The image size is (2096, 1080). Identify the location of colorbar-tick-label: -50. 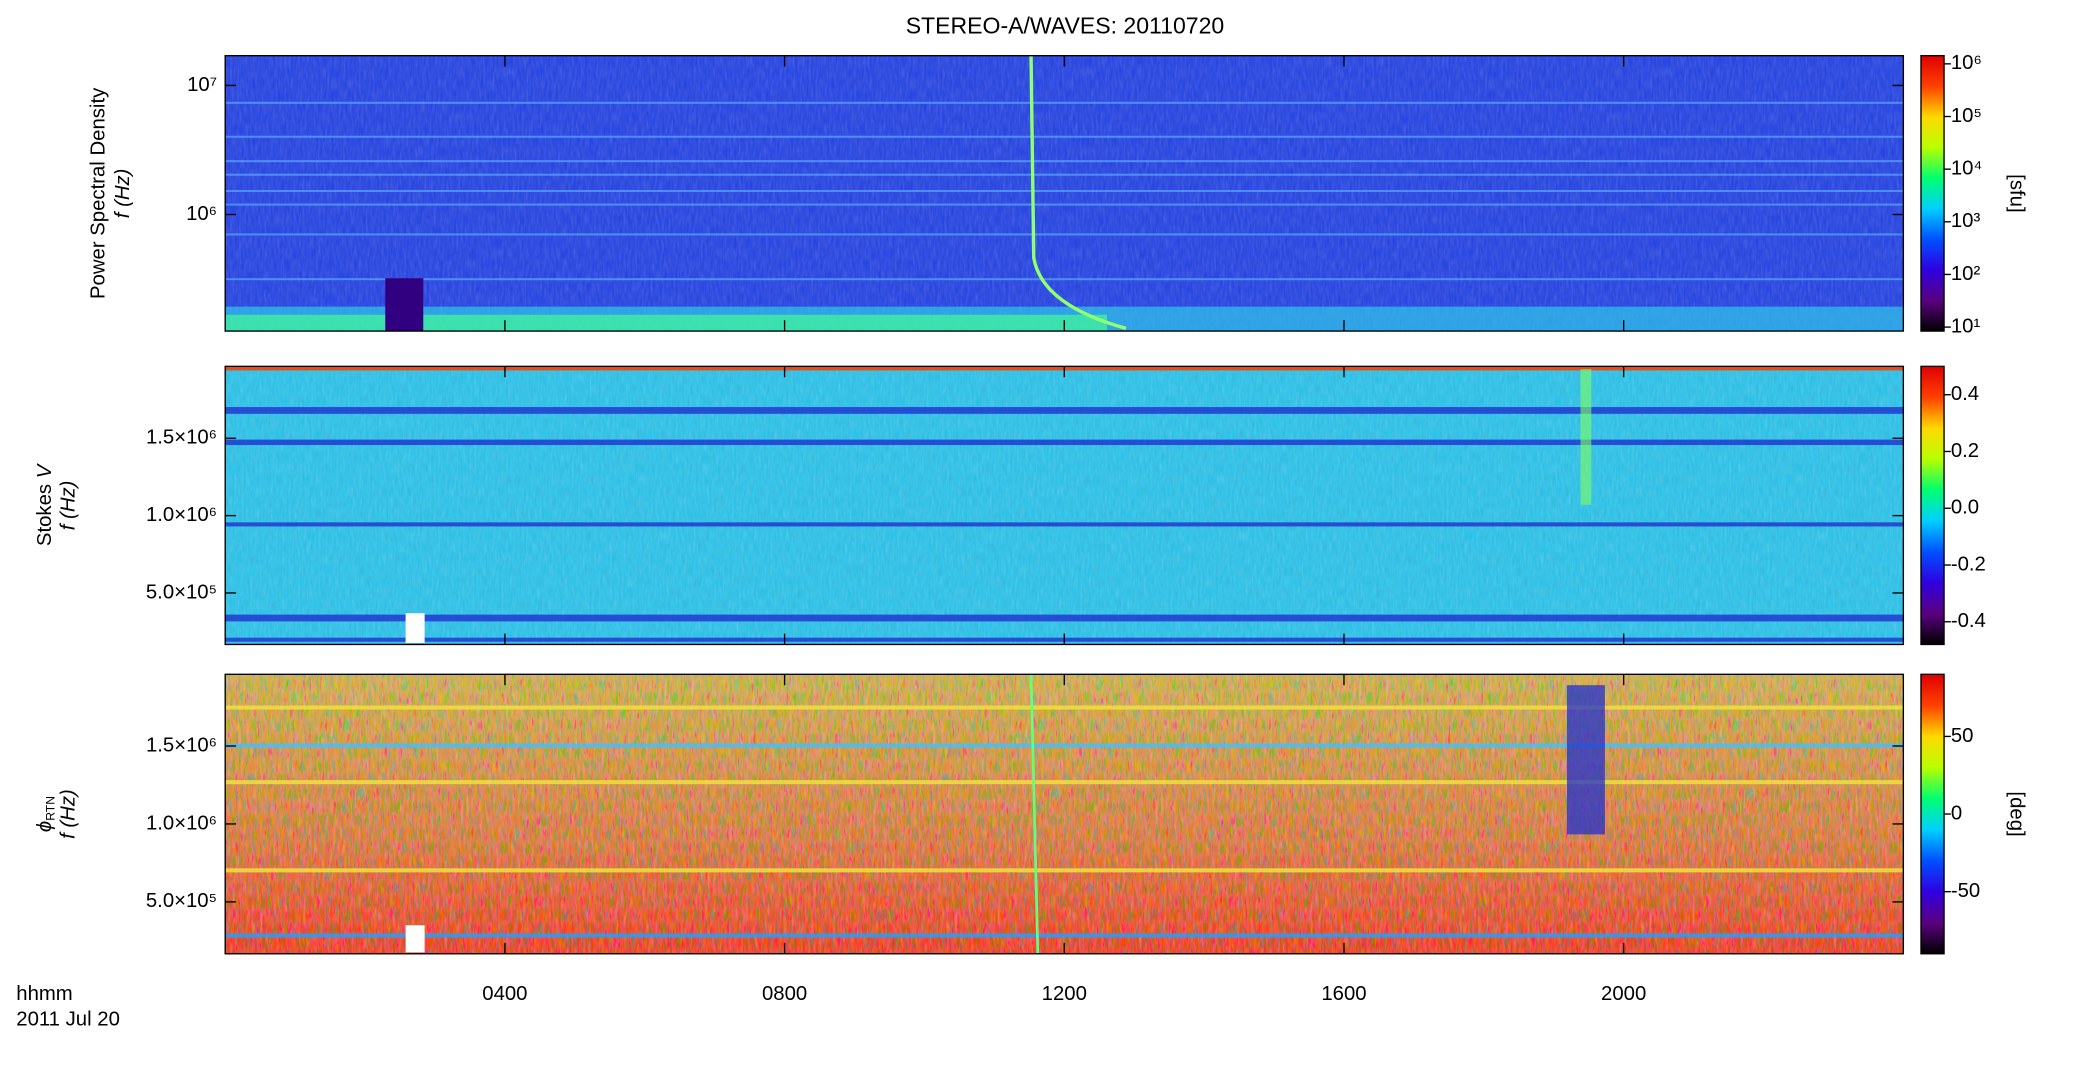
(1965, 891).